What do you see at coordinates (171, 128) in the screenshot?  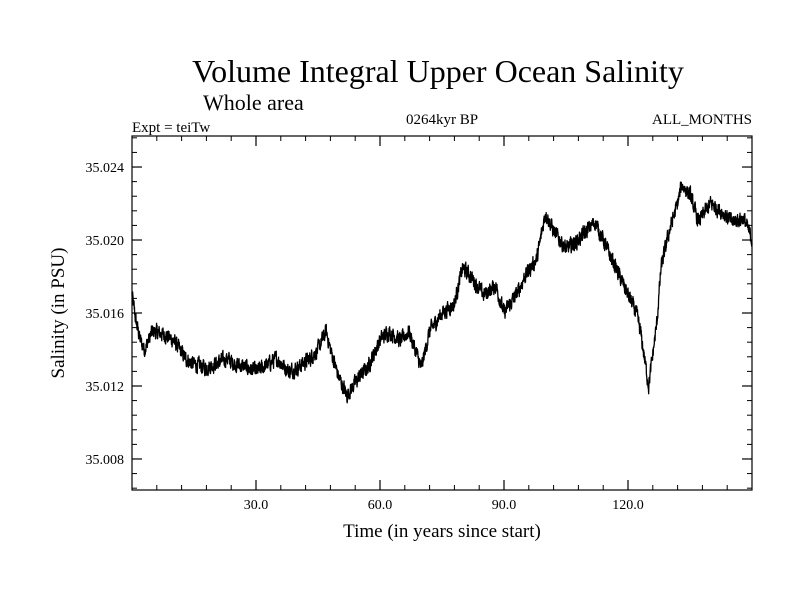 I see `header-left: Expt = teiTw` at bounding box center [171, 128].